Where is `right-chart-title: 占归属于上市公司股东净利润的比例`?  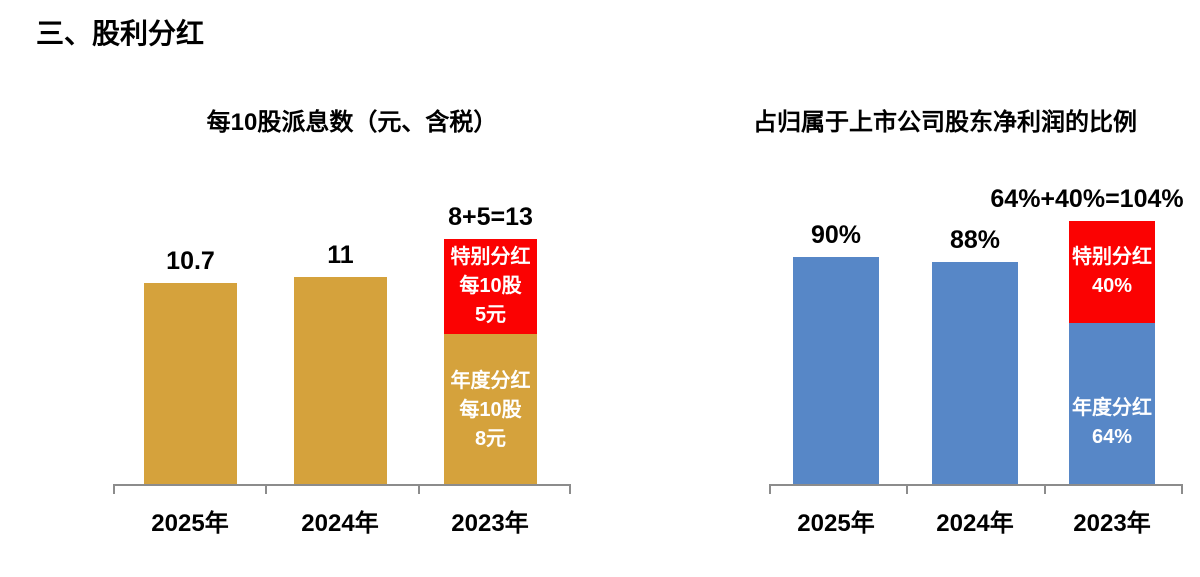 right-chart-title: 占归属于上市公司股东净利润的比例 is located at coordinates (945, 122).